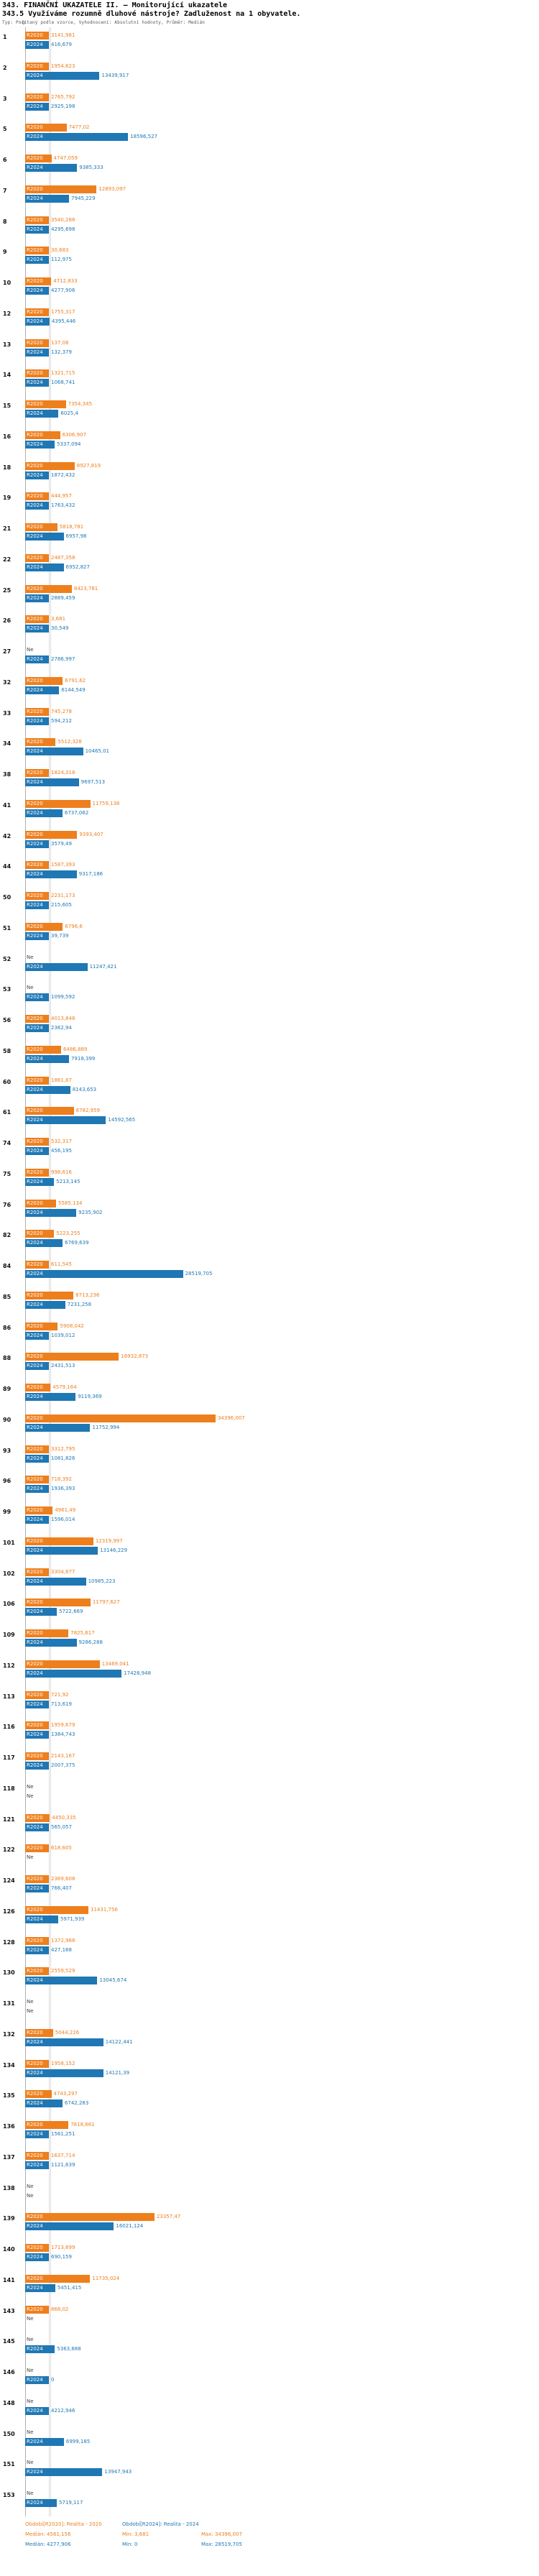 The width and height of the screenshot is (539, 2576). Describe the element at coordinates (5, 221) in the screenshot. I see `row-number: 8` at that location.